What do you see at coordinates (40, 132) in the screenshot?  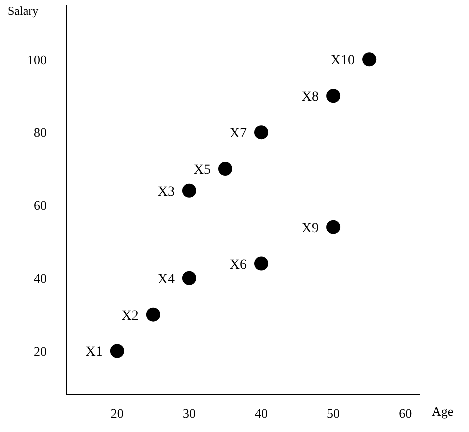 I see `y-tick-label: 80` at bounding box center [40, 132].